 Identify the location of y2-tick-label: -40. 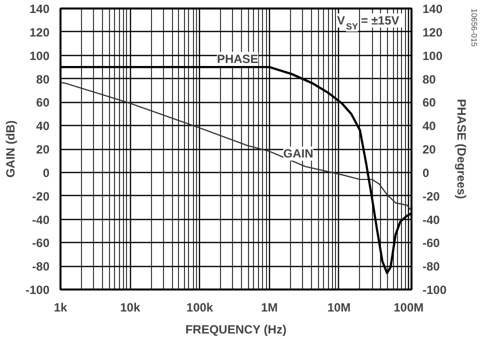
(431, 219).